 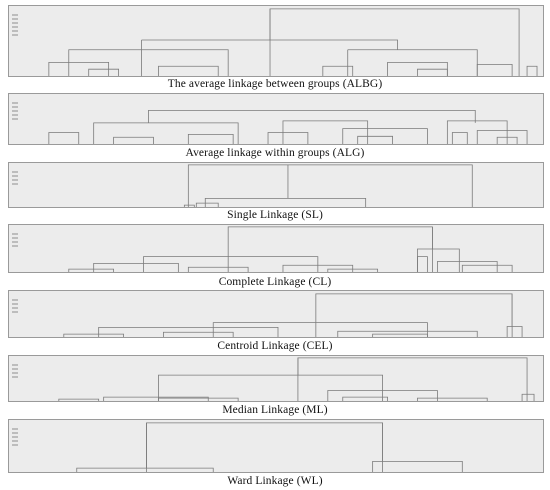 What do you see at coordinates (328, 185) in the screenshot?
I see `dendrogram-sl-tree` at bounding box center [328, 185].